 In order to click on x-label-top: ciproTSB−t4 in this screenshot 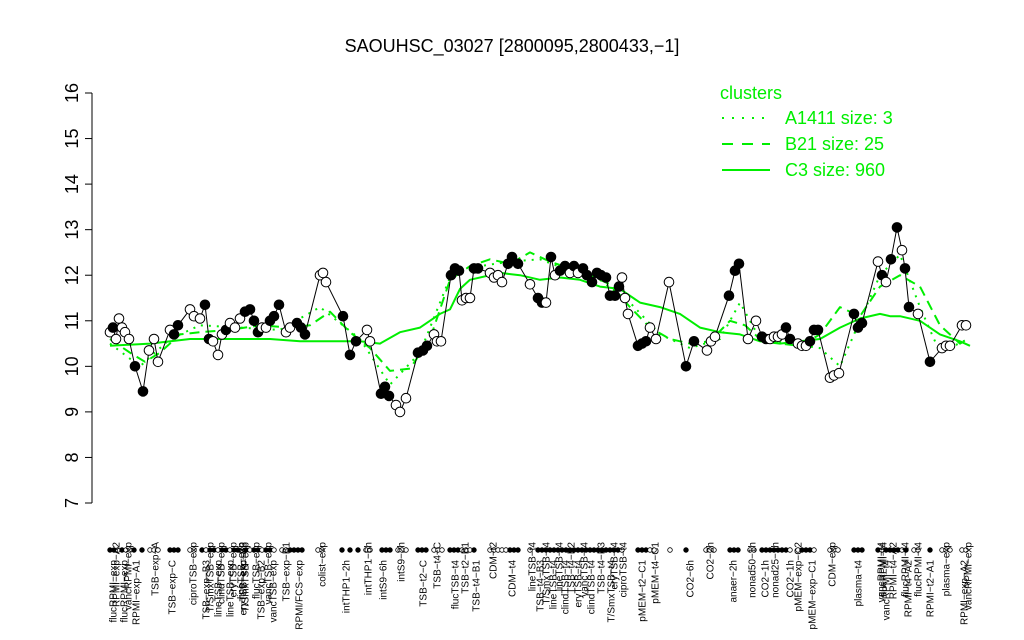, I will do `click(624, 570)`.